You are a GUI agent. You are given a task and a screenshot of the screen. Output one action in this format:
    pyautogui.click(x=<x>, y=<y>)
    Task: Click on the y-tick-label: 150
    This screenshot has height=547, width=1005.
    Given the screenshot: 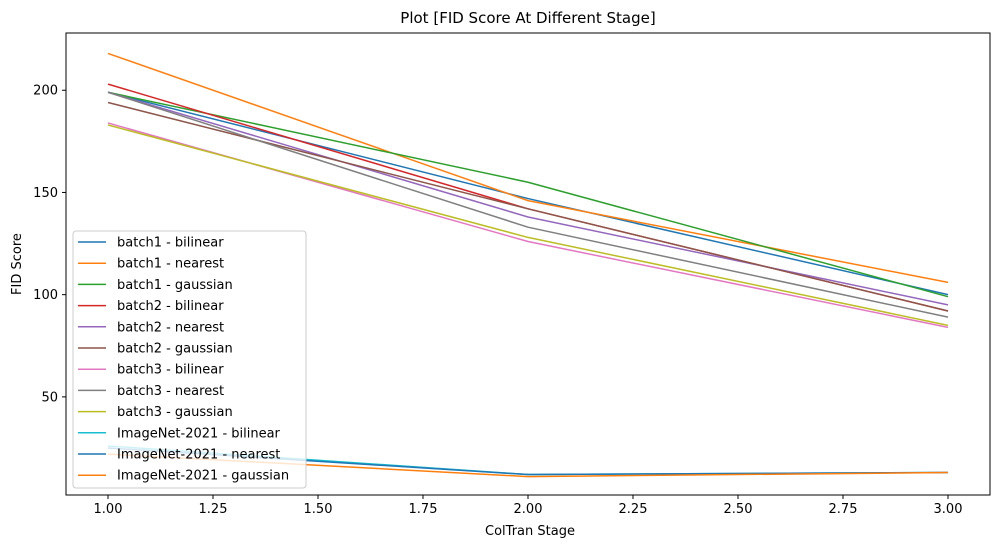 What is the action you would take?
    pyautogui.click(x=45, y=193)
    